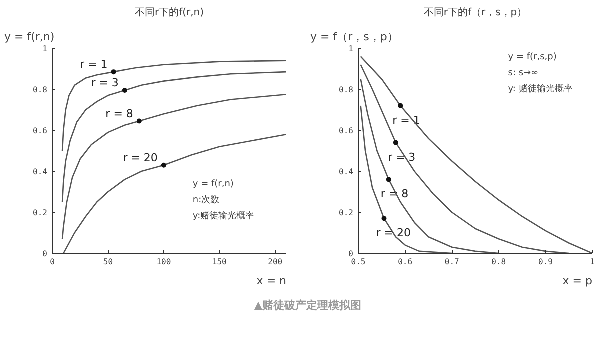  What do you see at coordinates (29, 37) in the screenshot?
I see `y-axis-title: y = f(r,n)` at bounding box center [29, 37].